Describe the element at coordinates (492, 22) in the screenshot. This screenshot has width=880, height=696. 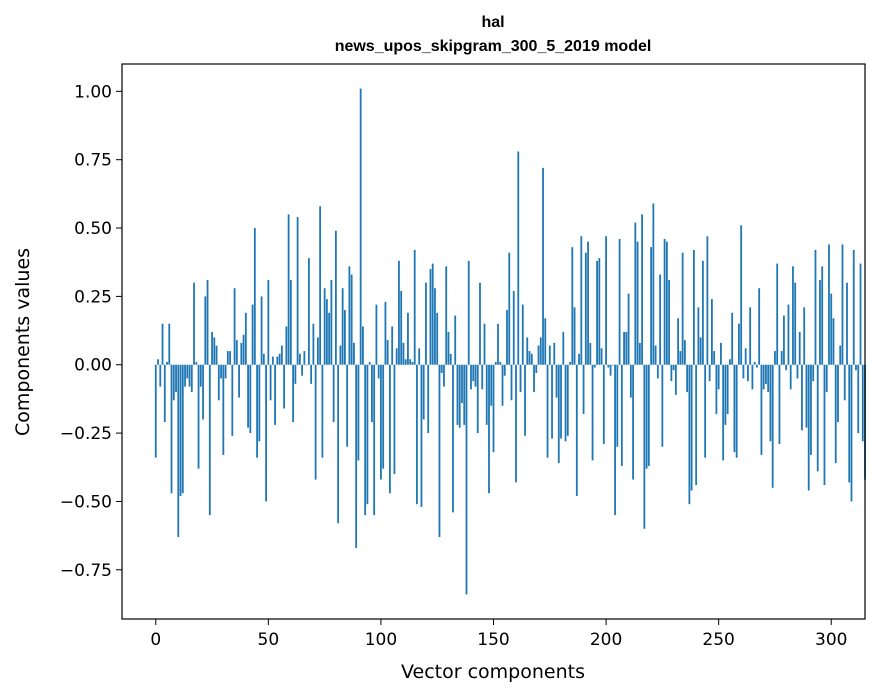
I see `chart-title: hal` at that location.